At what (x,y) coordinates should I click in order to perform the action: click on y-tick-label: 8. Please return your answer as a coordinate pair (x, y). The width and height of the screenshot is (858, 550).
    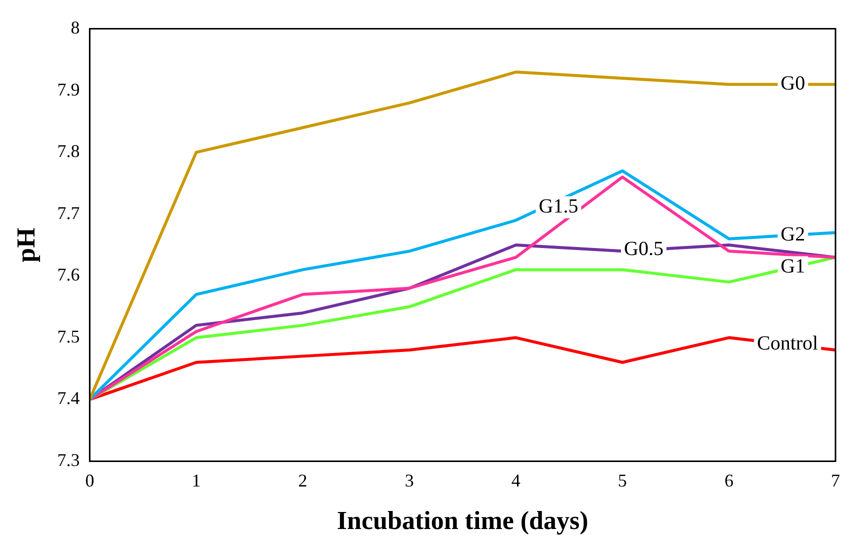
    Looking at the image, I should click on (75, 28).